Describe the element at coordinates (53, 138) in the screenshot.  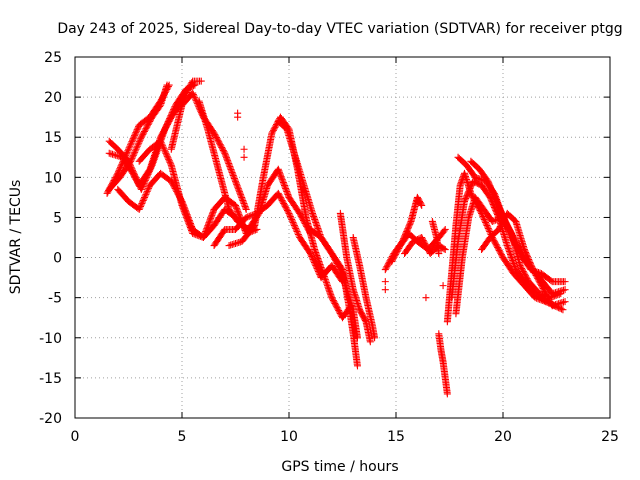
I see `y-tick-label: 15` at that location.